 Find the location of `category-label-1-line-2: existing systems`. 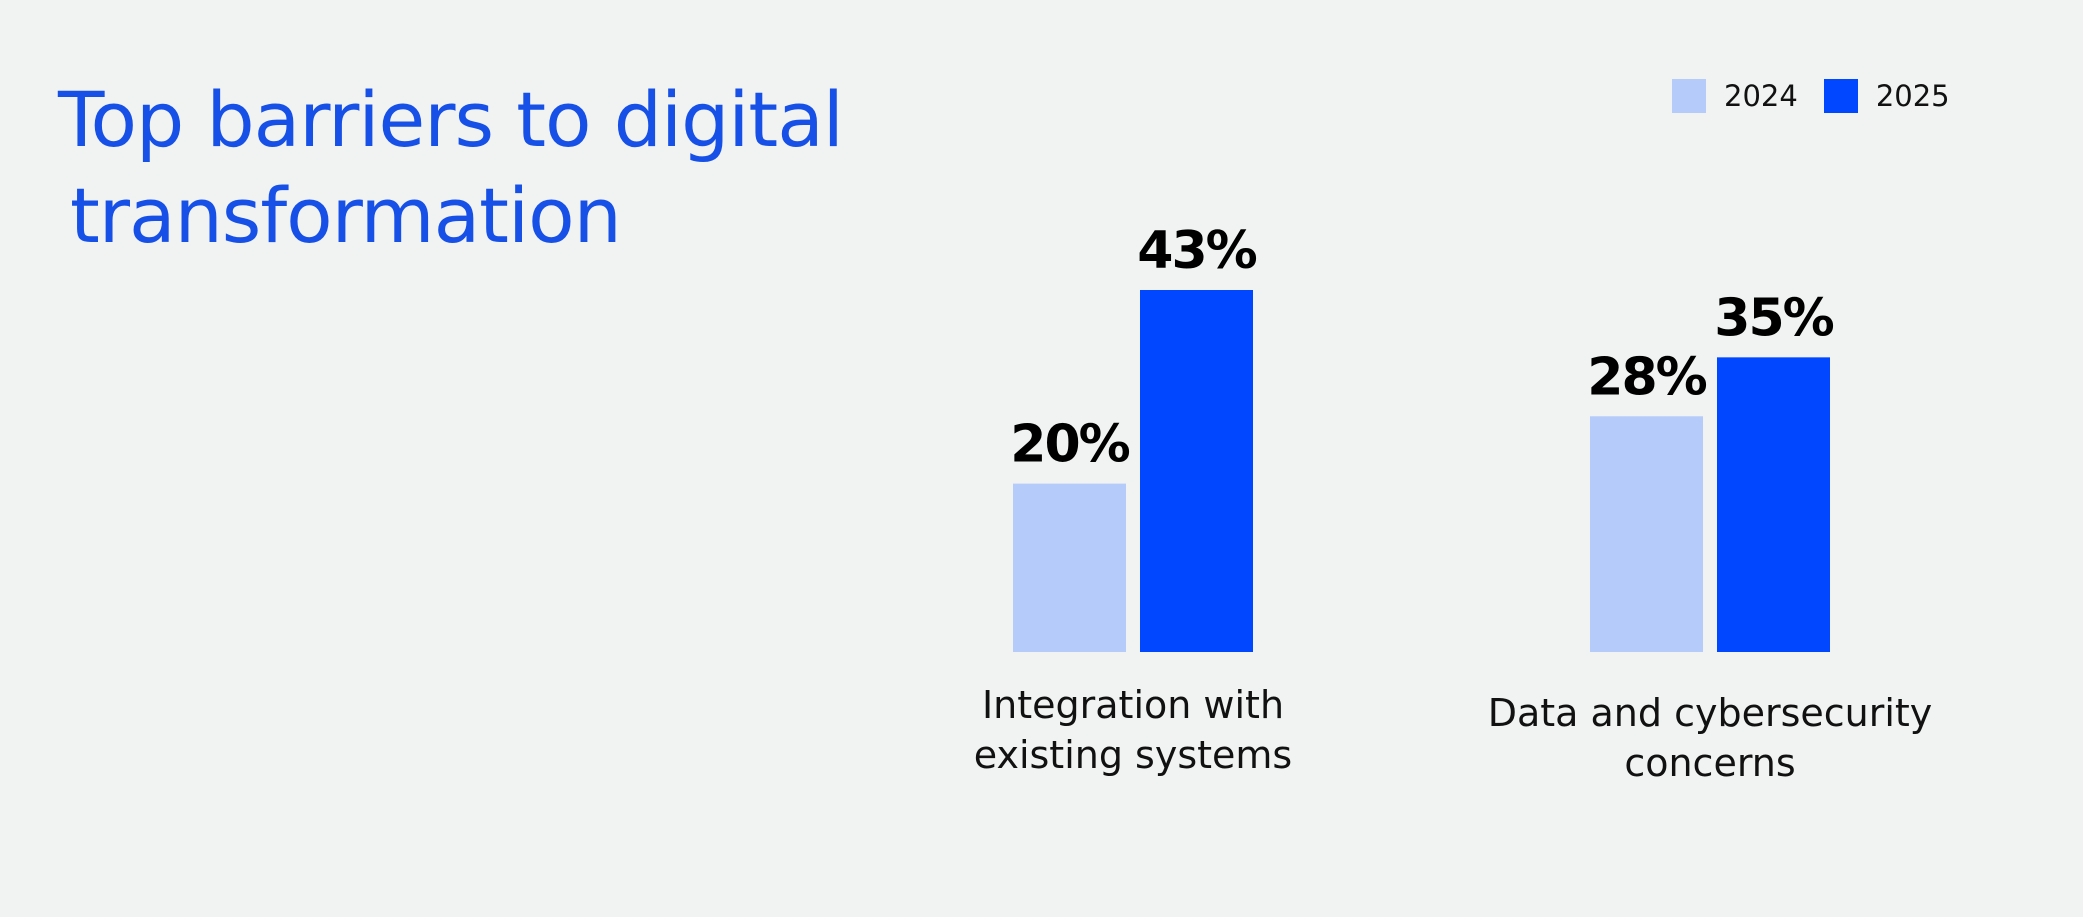

category-label-1-line-2: existing systems is located at coordinates (1133, 755).